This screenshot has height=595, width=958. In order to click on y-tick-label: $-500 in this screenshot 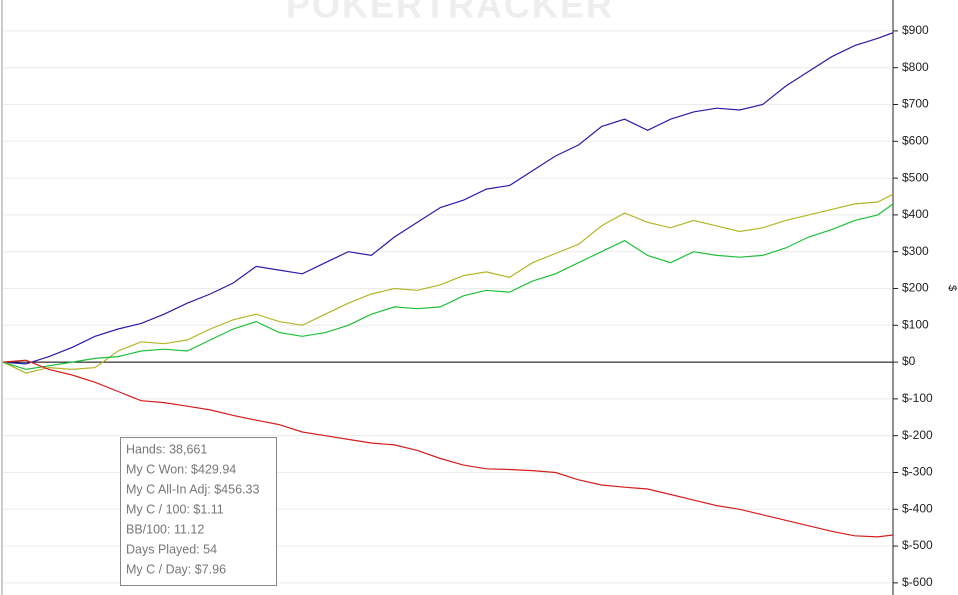, I will do `click(917, 545)`.